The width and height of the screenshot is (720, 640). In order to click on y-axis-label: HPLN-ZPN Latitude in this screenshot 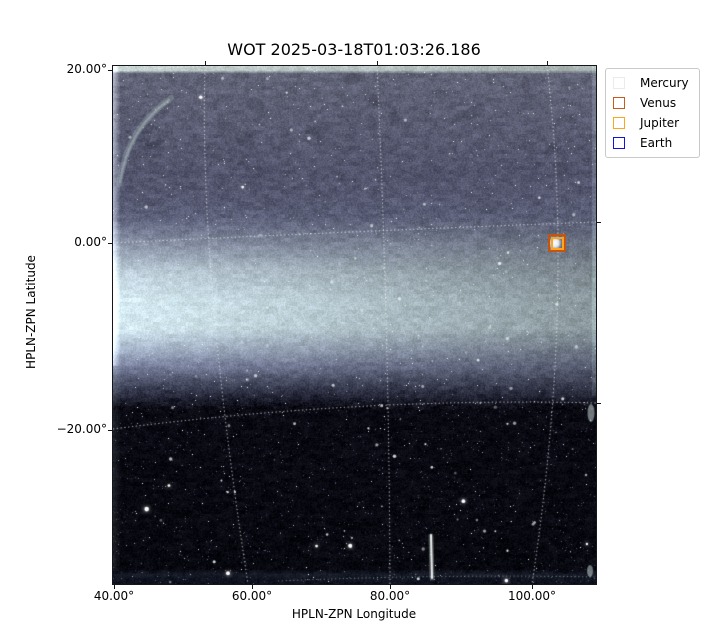, I will do `click(31, 312)`.